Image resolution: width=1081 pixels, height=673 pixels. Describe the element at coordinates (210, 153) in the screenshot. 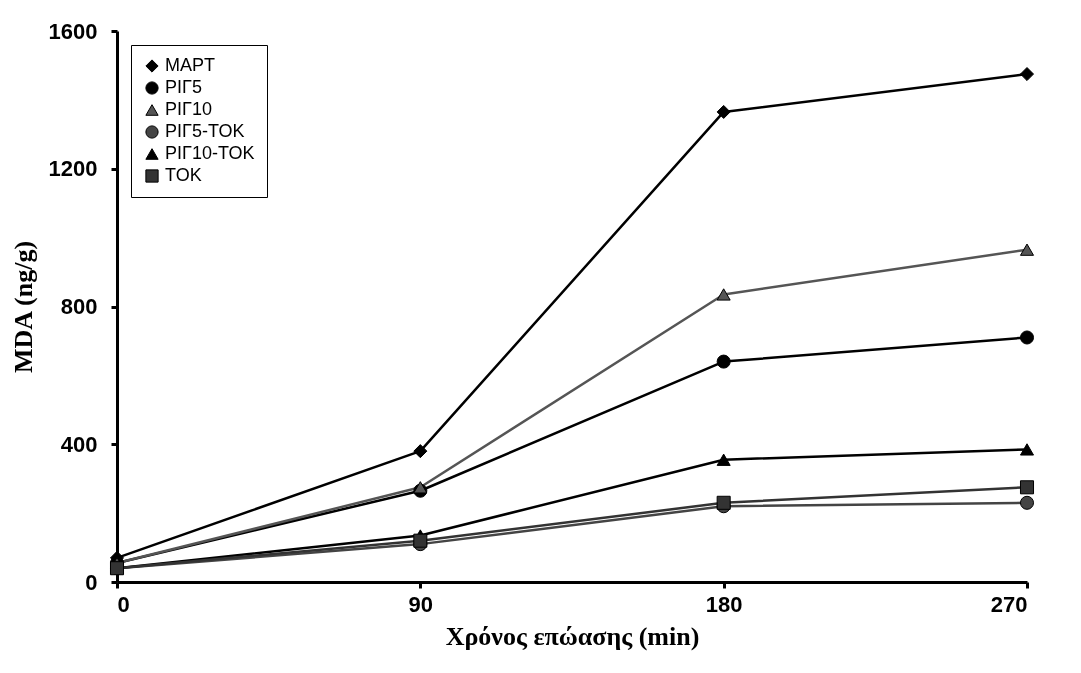

I see `legend-label: ΡΙΓ10-ΤΟΚ` at that location.